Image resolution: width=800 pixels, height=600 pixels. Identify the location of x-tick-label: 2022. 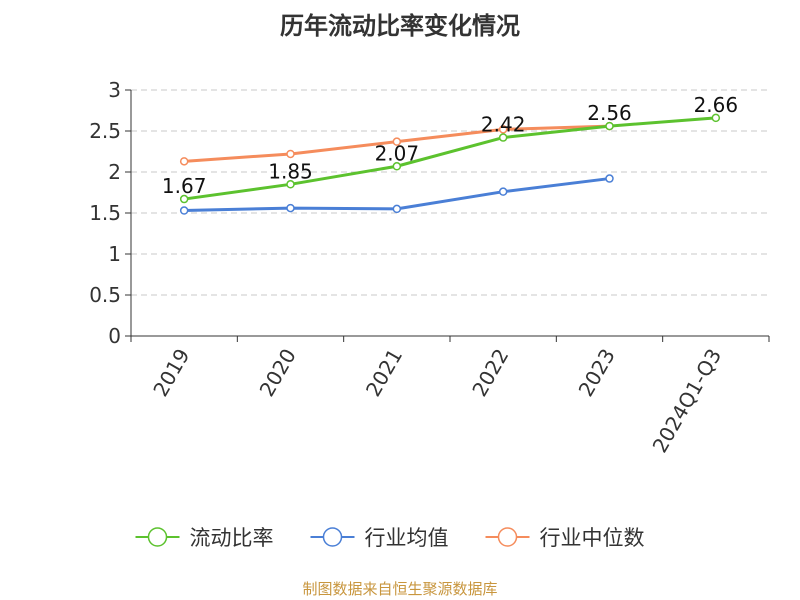
(490, 372).